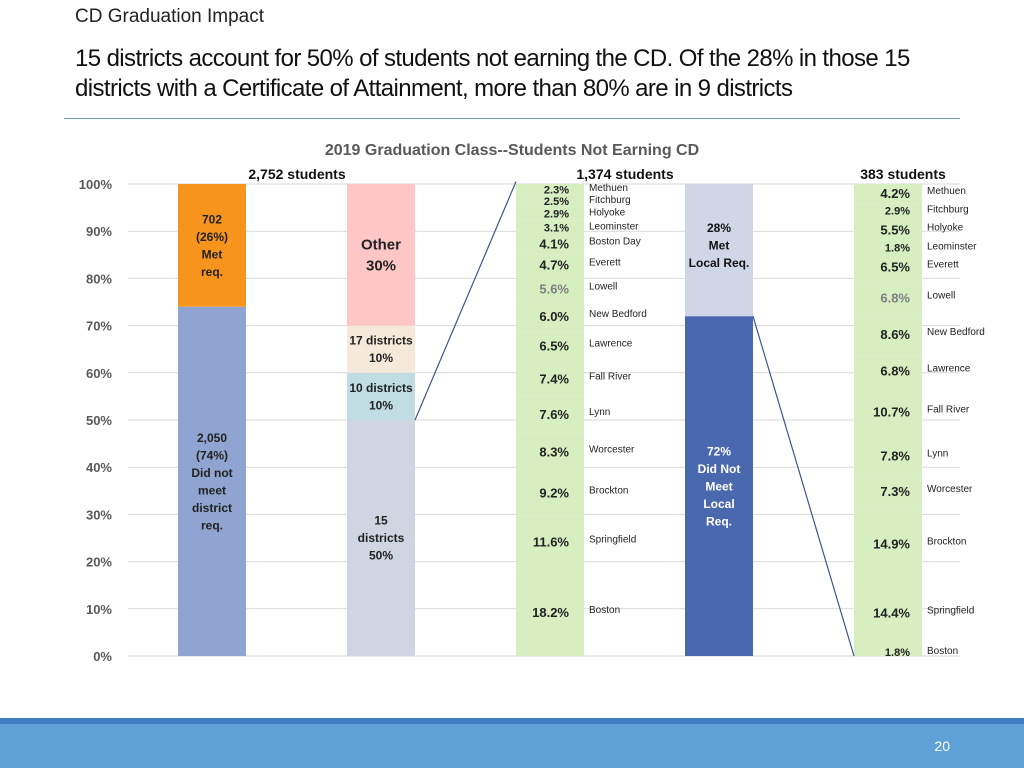 This screenshot has width=1024, height=768. What do you see at coordinates (608, 491) in the screenshot?
I see `district-label: Brockton` at bounding box center [608, 491].